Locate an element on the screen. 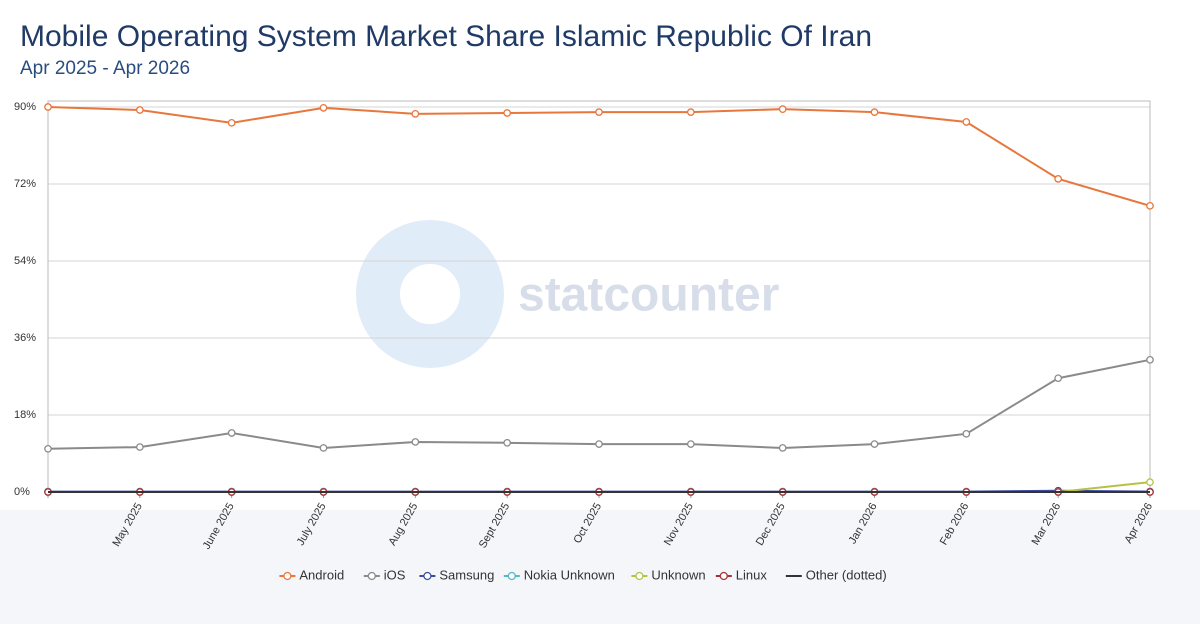 Image resolution: width=1200 pixels, height=624 pixels. legend-item: iOS is located at coordinates (384, 574).